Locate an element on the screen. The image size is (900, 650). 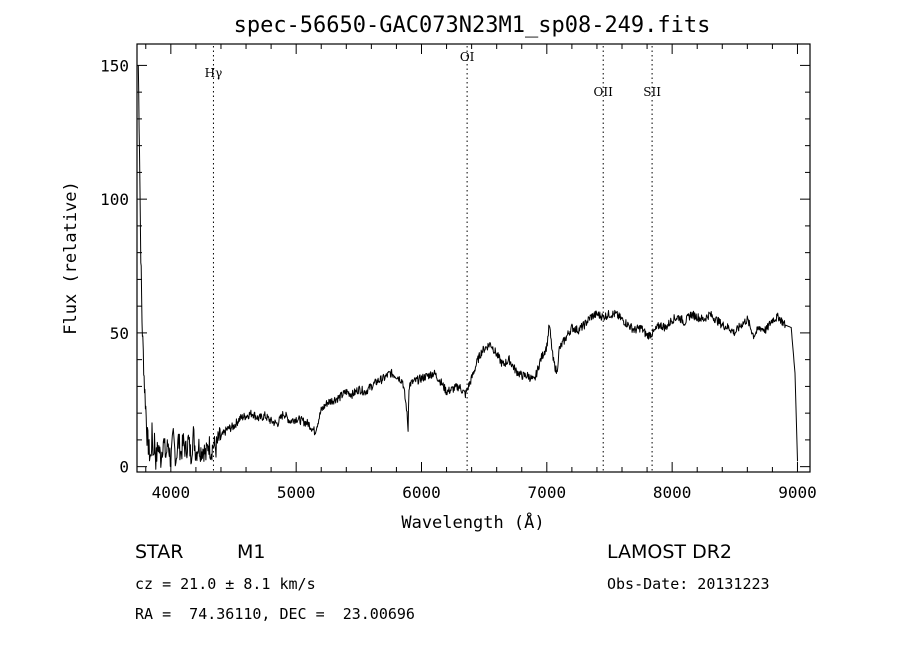
spectral-line-label: SII is located at coordinates (652, 92).